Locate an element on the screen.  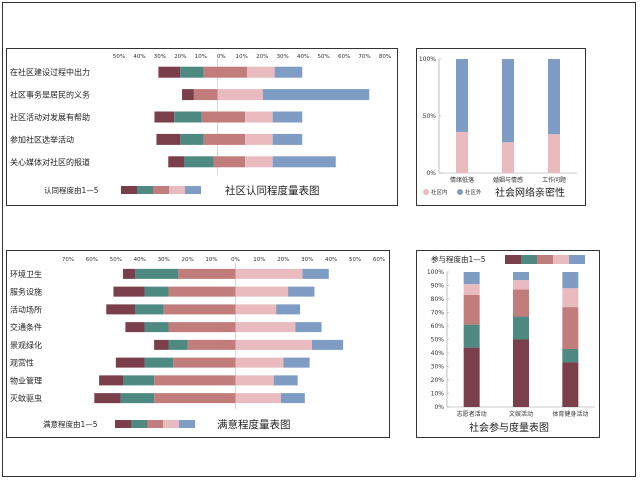
legend-label: 认同程度由1—5 is located at coordinates (71, 190).